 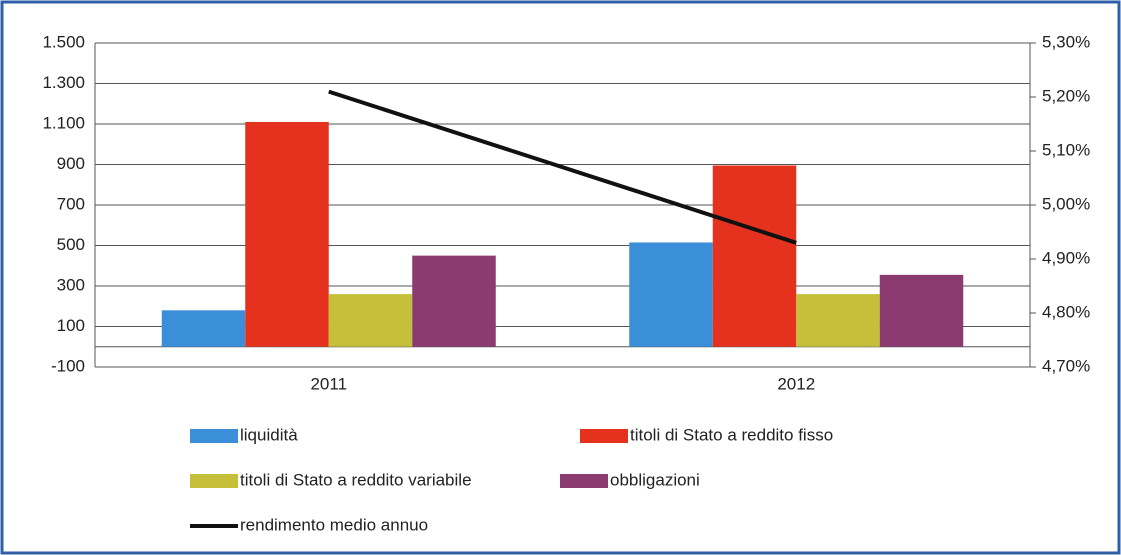 What do you see at coordinates (328, 383) in the screenshot?
I see `x-tick-label: 2011` at bounding box center [328, 383].